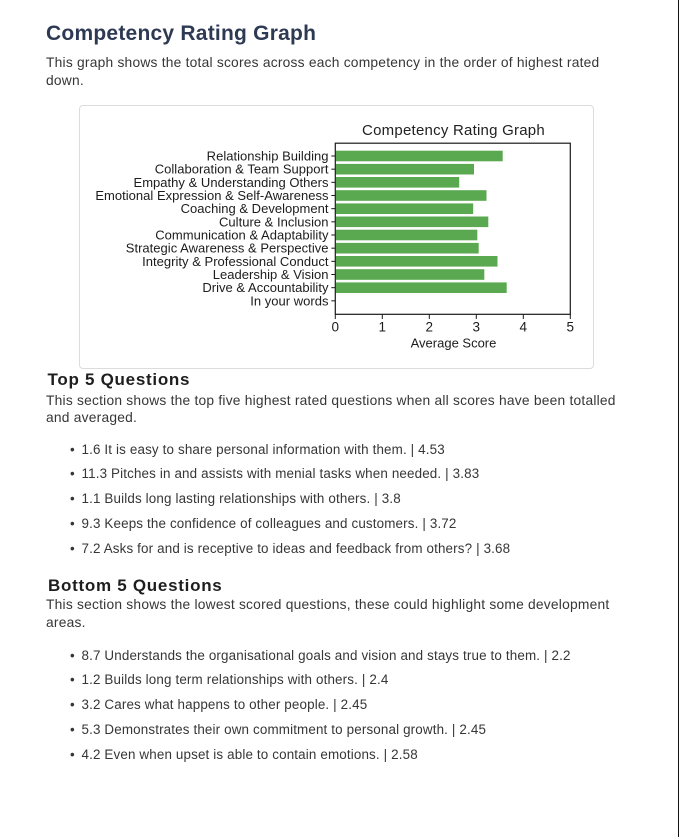  Describe the element at coordinates (227, 248) in the screenshot. I see `svg-text:Strategic Awareness & Perspect: Strategic Awareness & Perspective` at that location.